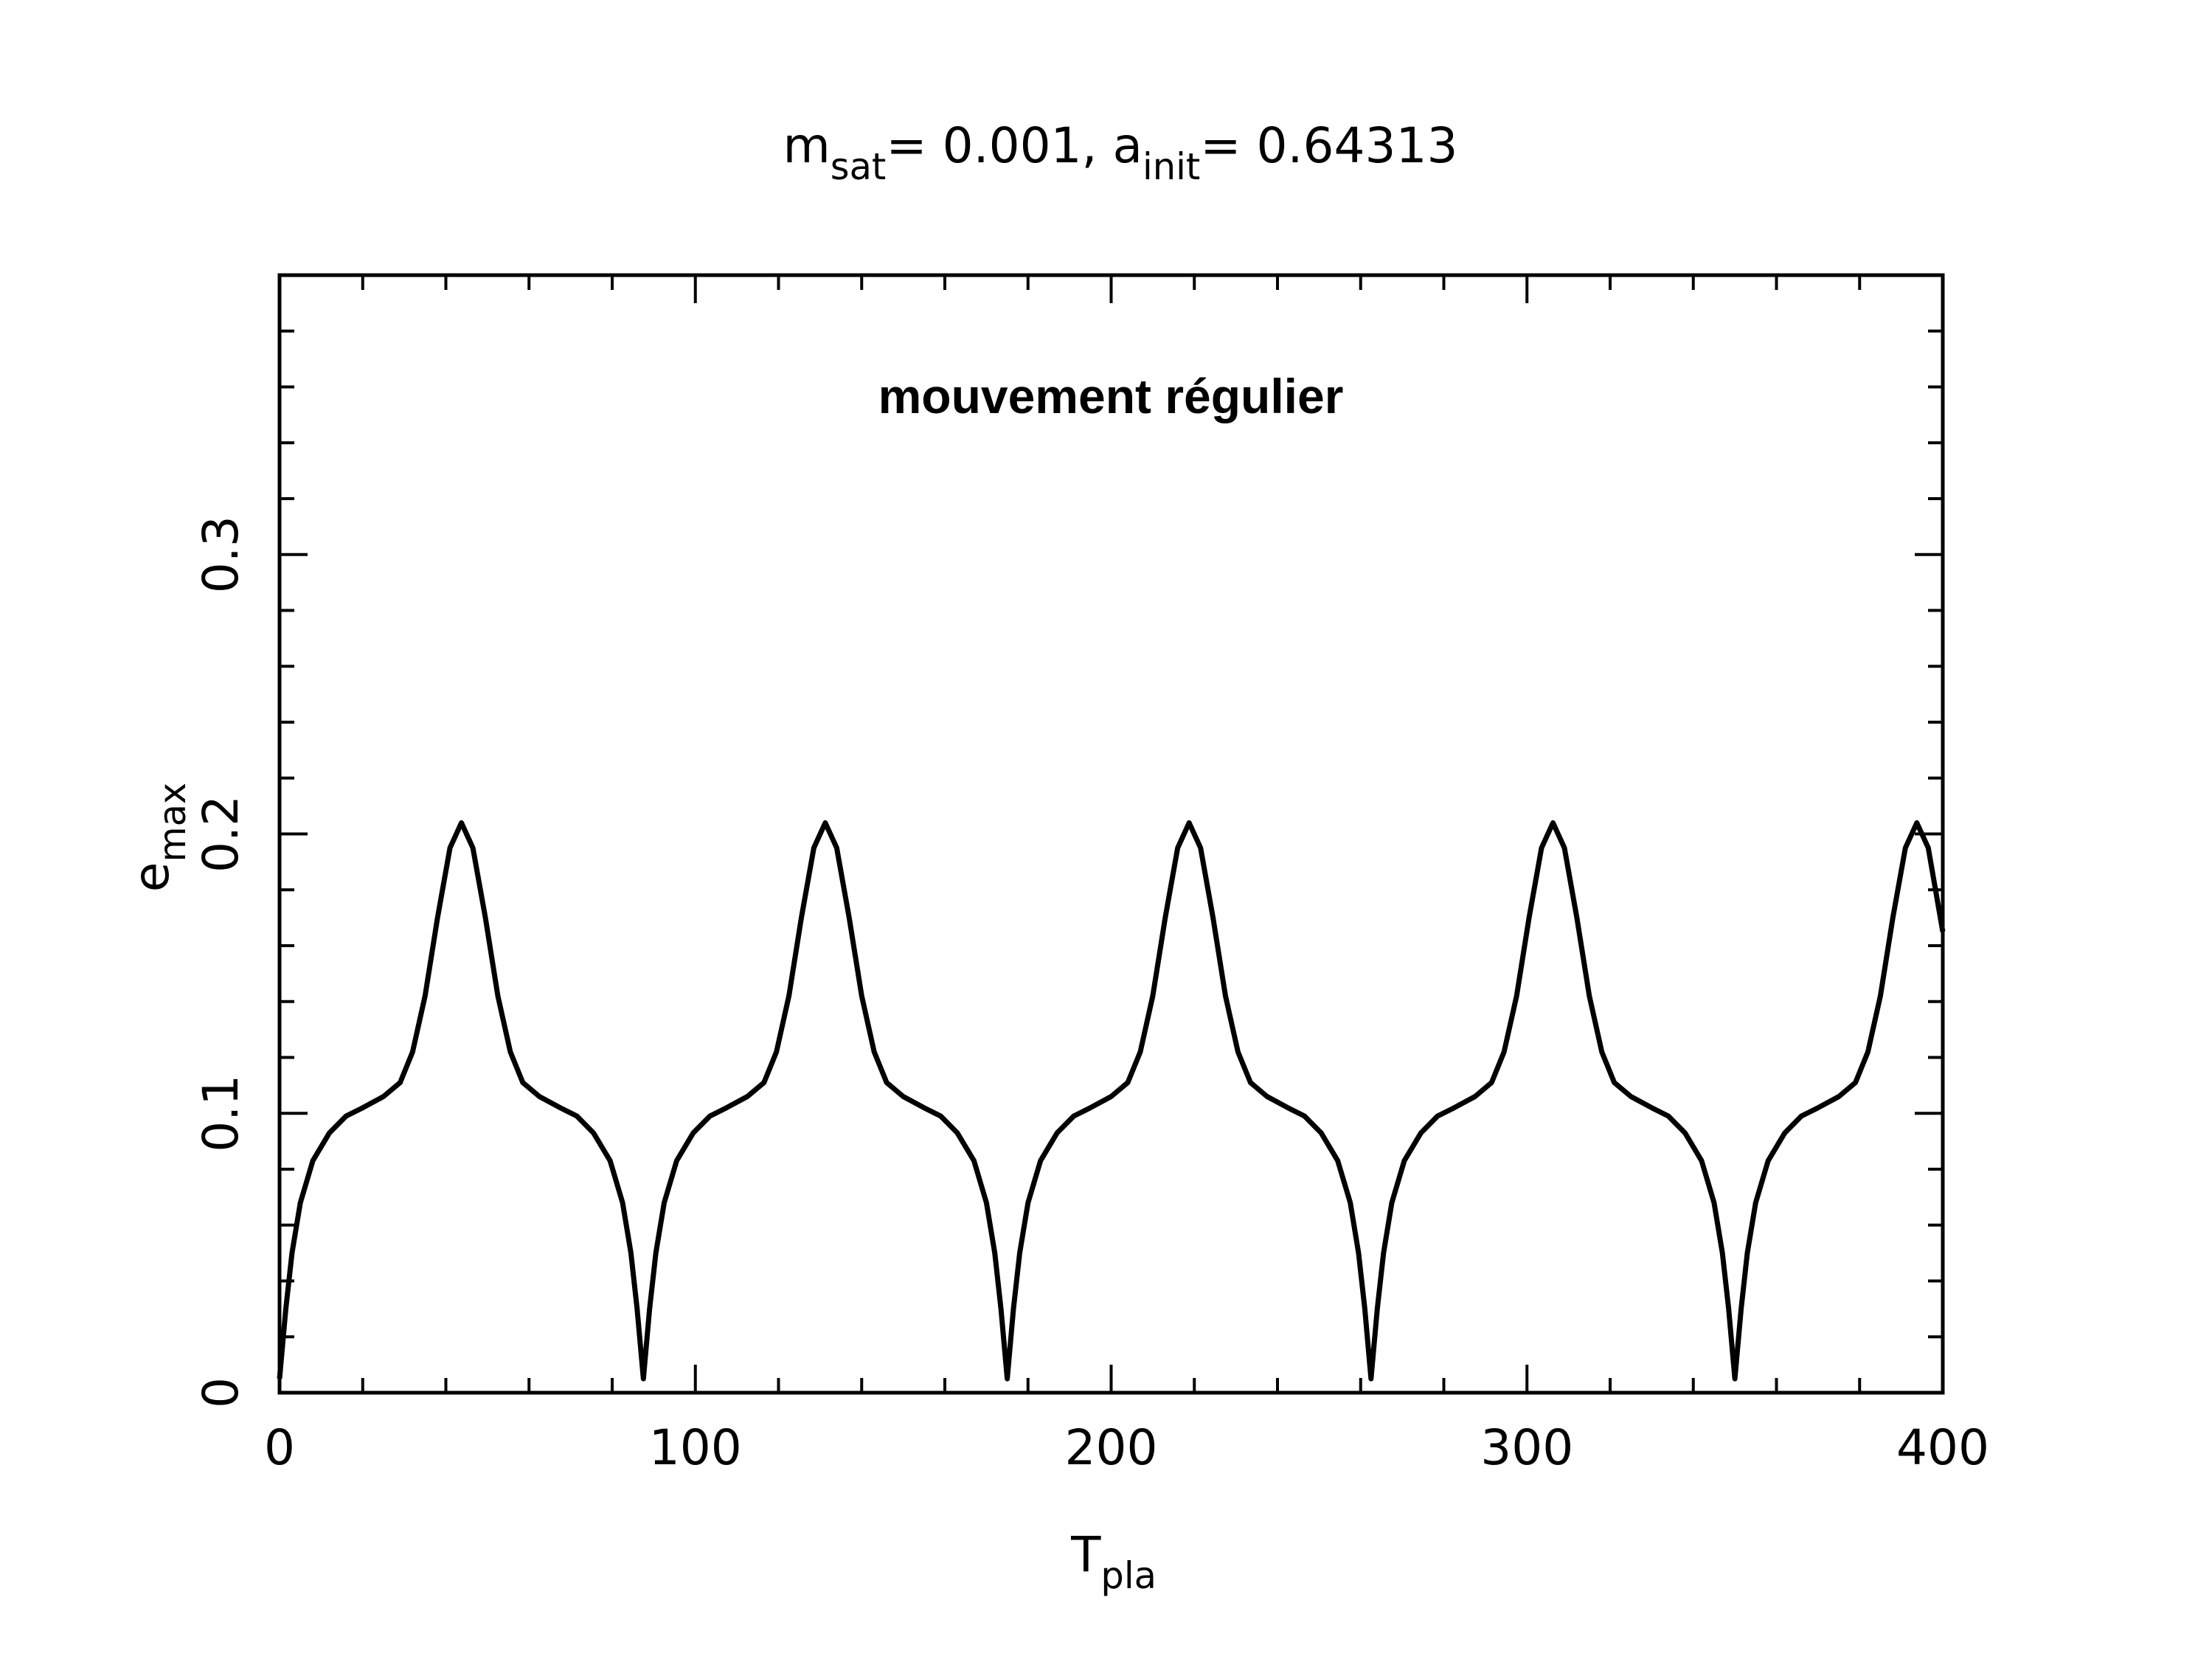  Describe the element at coordinates (1015, 145) in the screenshot. I see `chart-title-part: = 0.001, a` at that location.